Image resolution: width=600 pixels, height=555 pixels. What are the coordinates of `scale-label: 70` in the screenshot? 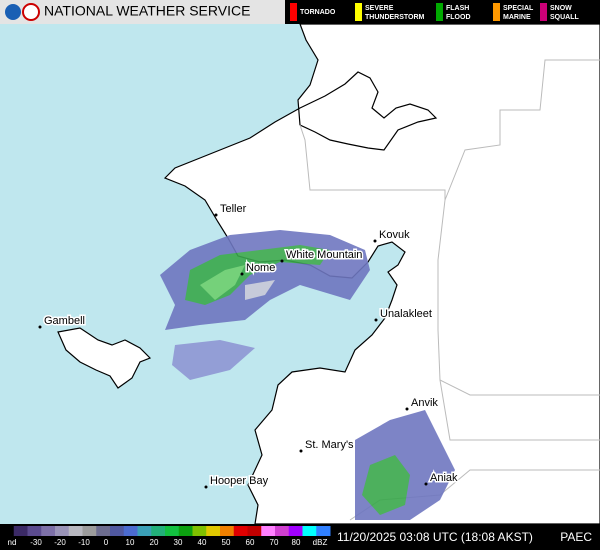 It's located at (274, 542).